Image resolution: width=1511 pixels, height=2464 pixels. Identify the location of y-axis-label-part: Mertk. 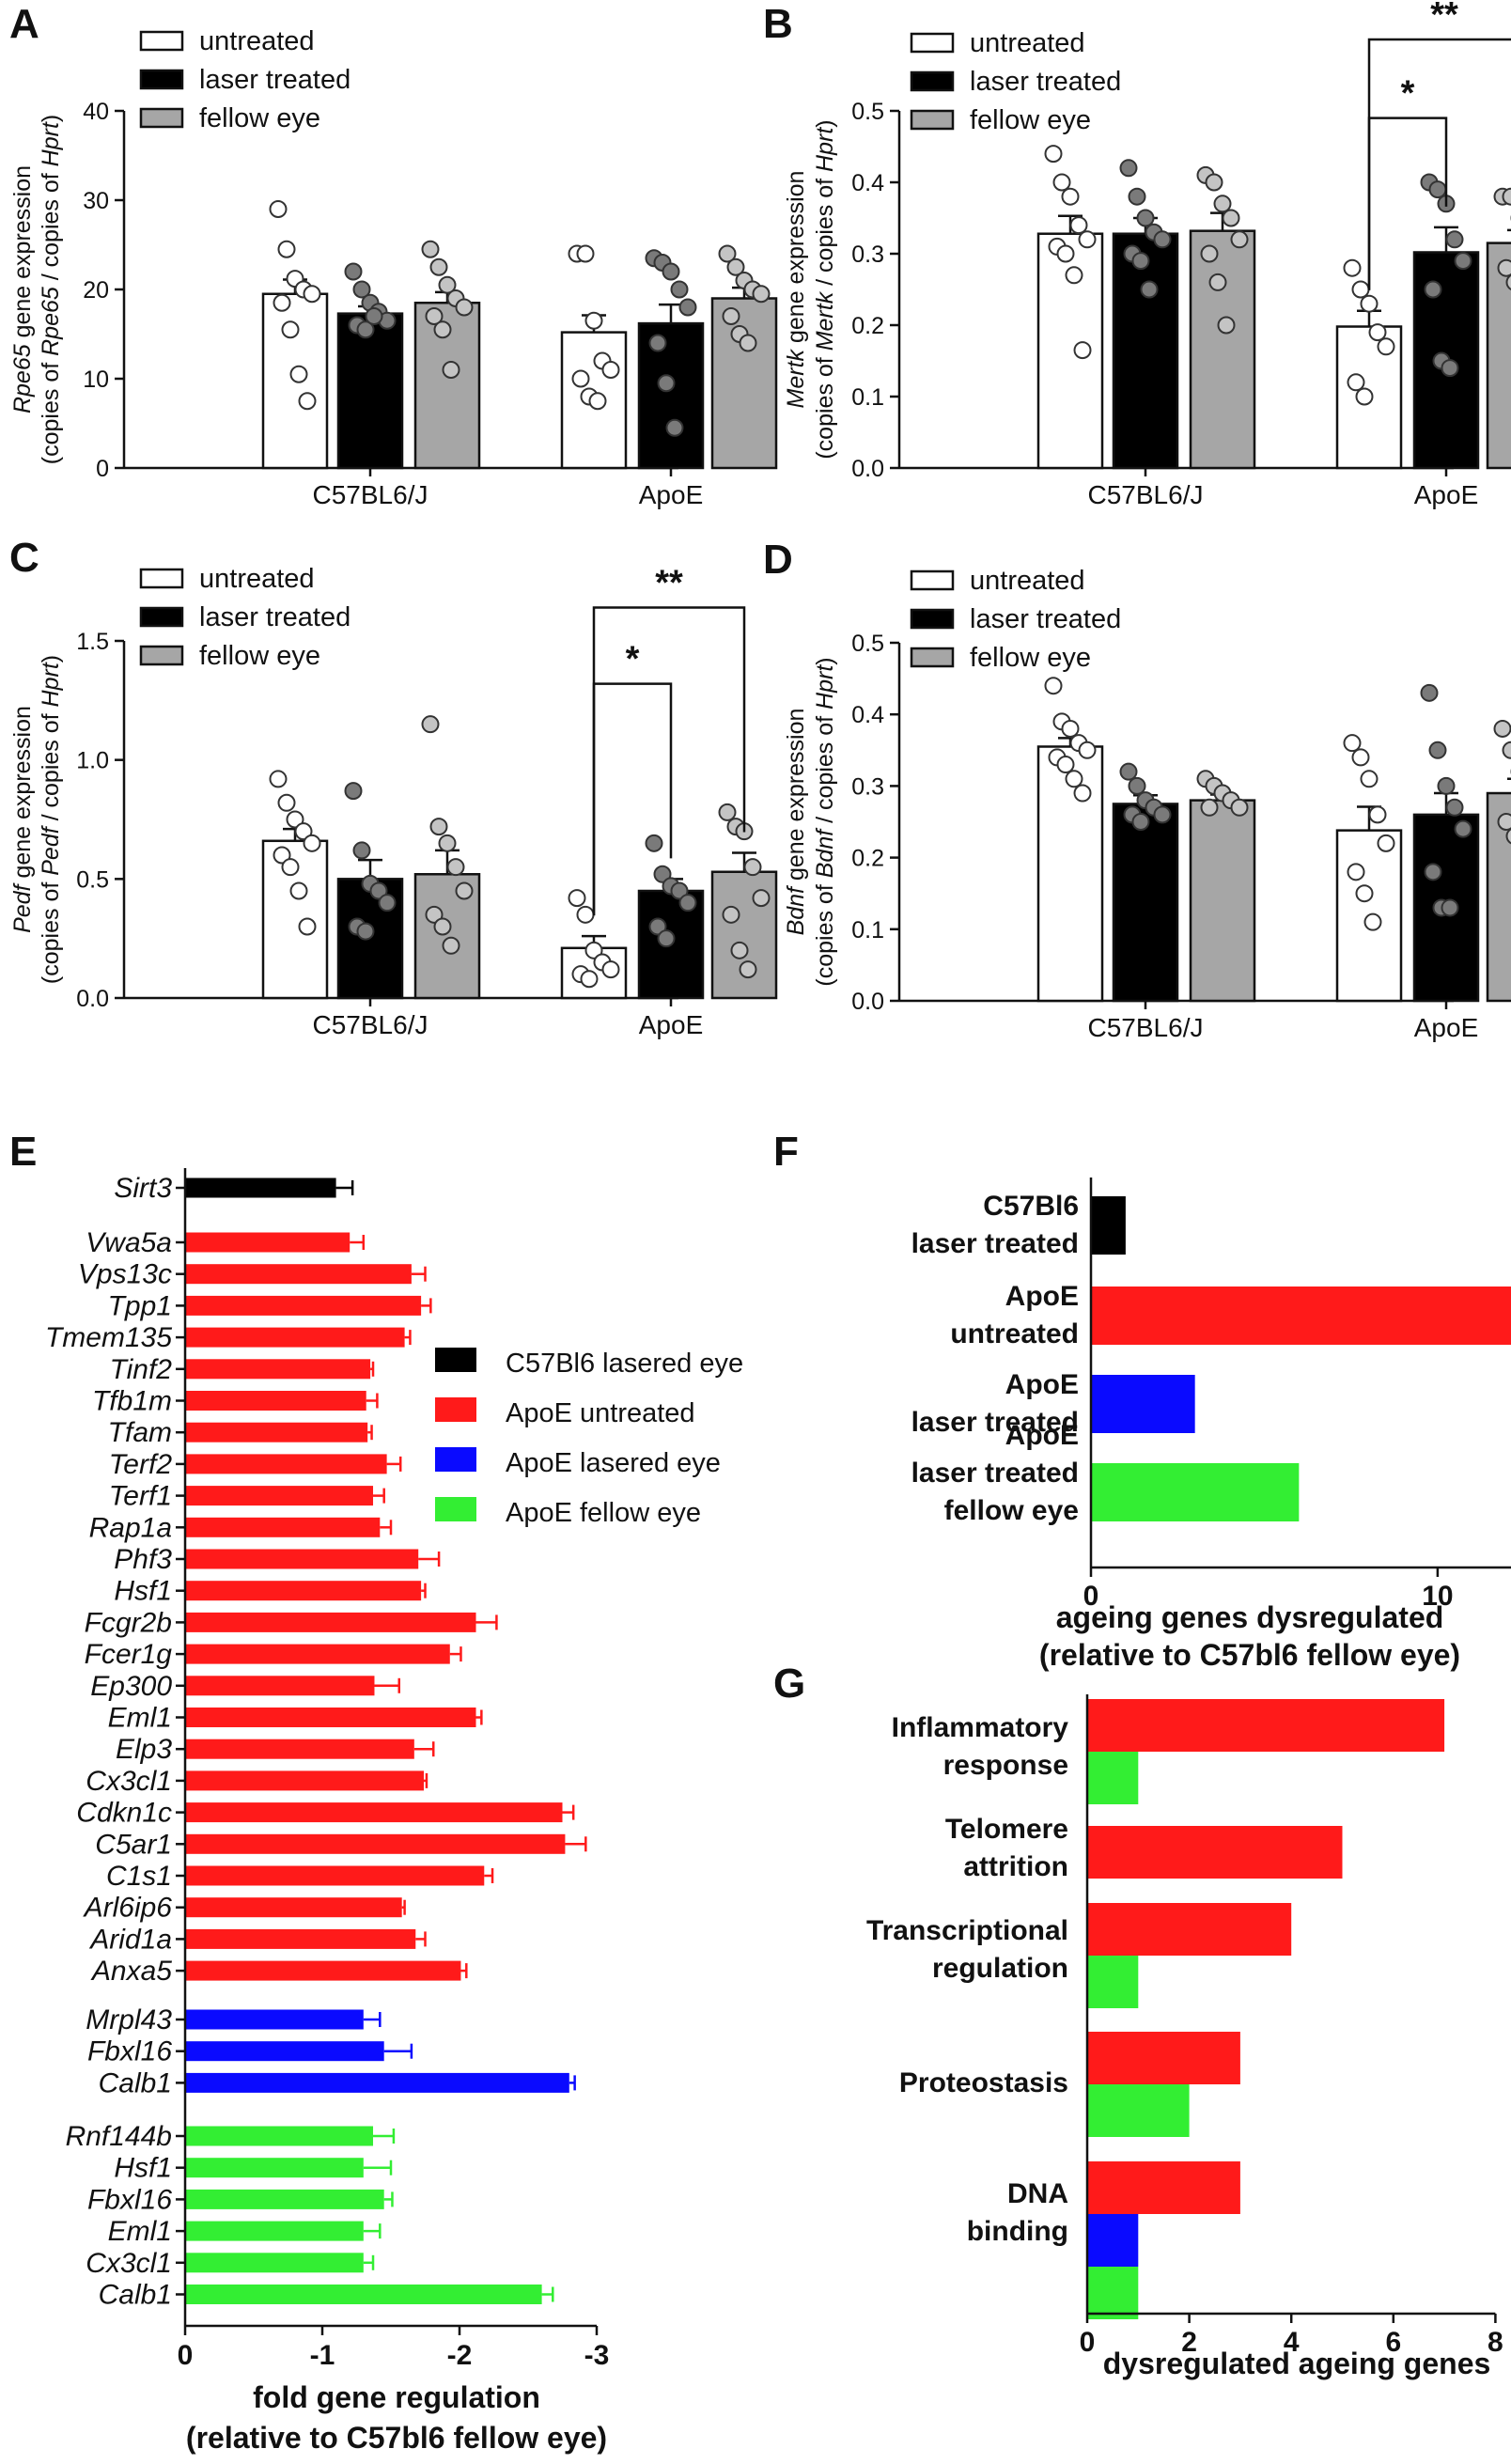
(825, 320).